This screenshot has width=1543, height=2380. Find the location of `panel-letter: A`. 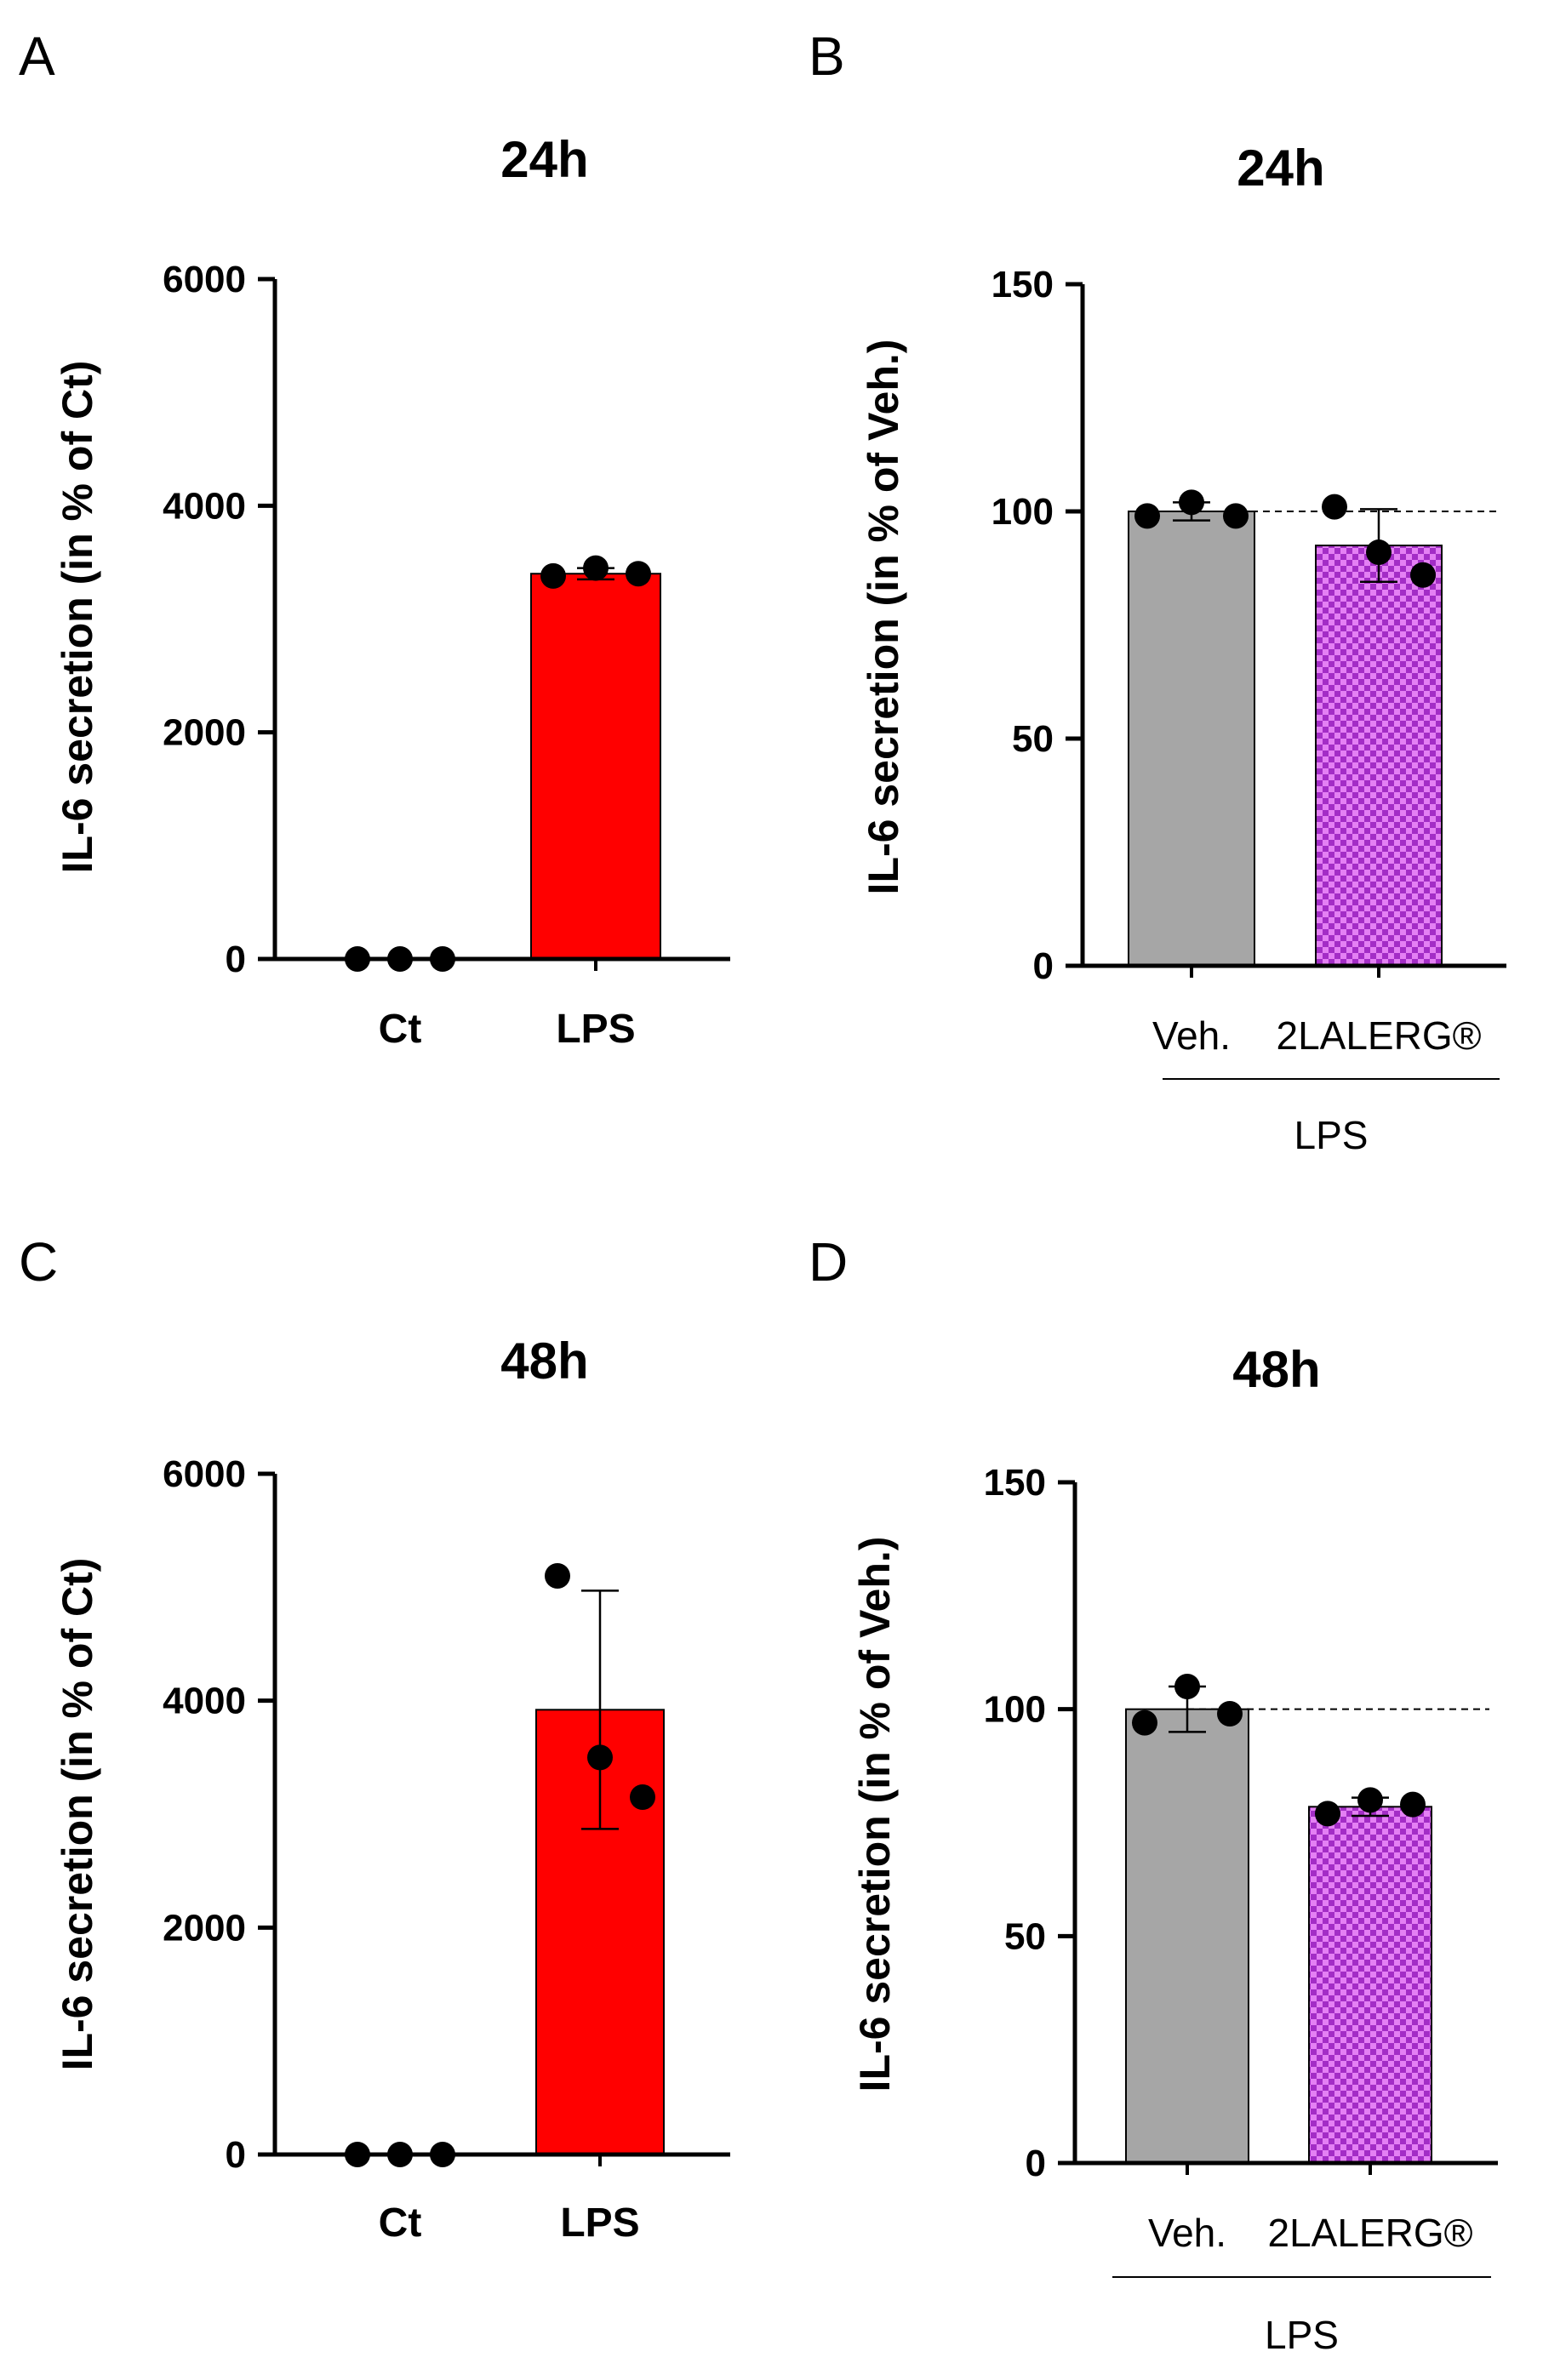

panel-letter: A is located at coordinates (37, 56).